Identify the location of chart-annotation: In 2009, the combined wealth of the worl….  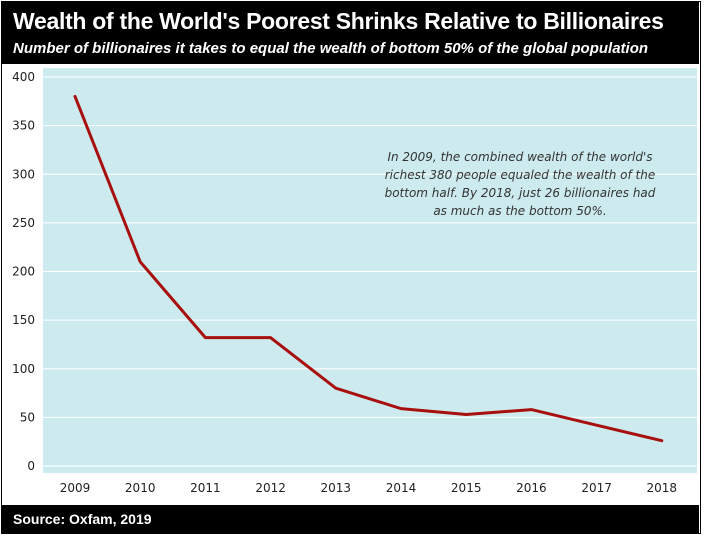
(520, 184).